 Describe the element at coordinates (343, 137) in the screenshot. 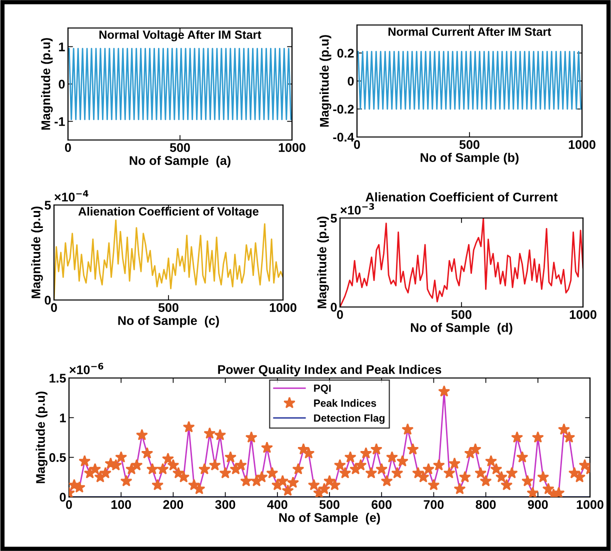

I see `y-tick-label: -0.4` at that location.